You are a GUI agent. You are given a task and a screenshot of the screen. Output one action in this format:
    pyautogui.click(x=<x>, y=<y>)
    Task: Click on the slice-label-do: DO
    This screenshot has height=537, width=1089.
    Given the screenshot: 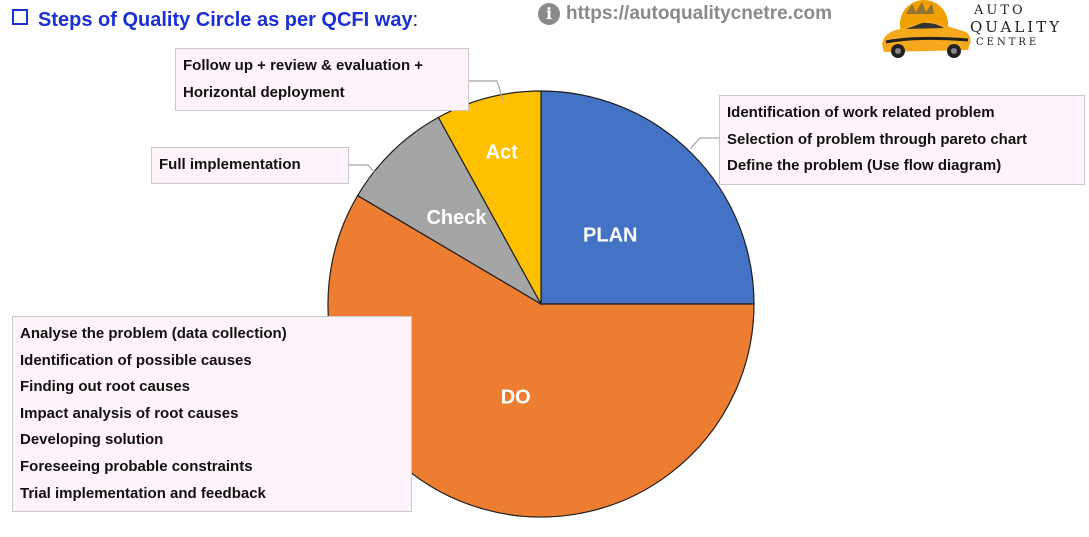 What is the action you would take?
    pyautogui.click(x=516, y=397)
    